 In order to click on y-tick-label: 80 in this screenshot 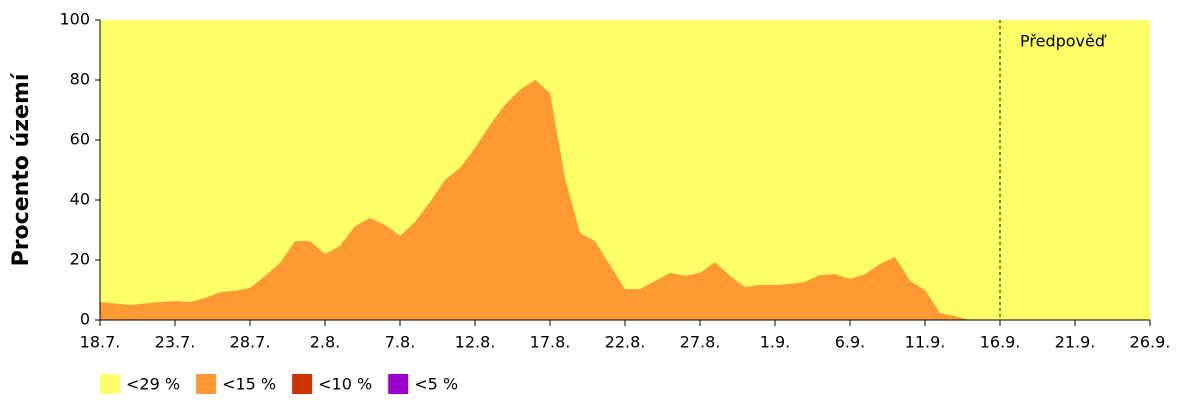, I will do `click(80, 79)`.